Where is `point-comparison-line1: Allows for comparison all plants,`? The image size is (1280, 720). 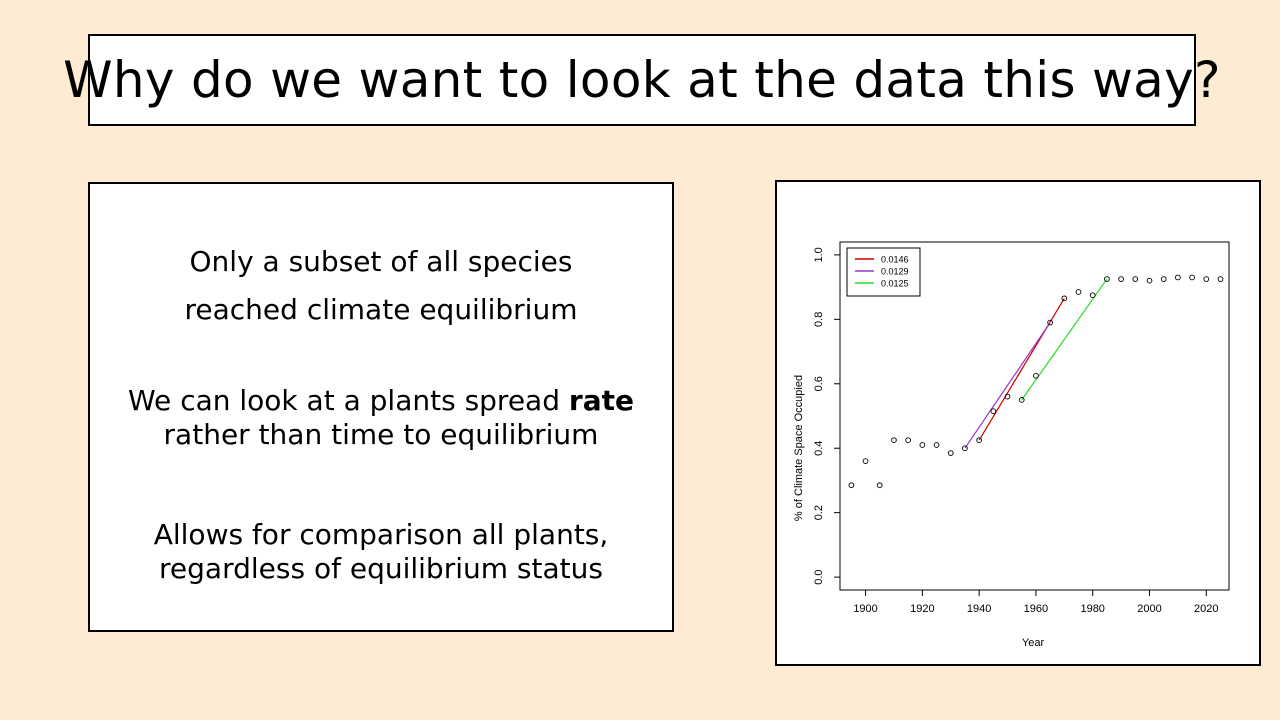
point-comparison-line1: Allows for comparison all plants, is located at coordinates (381, 534).